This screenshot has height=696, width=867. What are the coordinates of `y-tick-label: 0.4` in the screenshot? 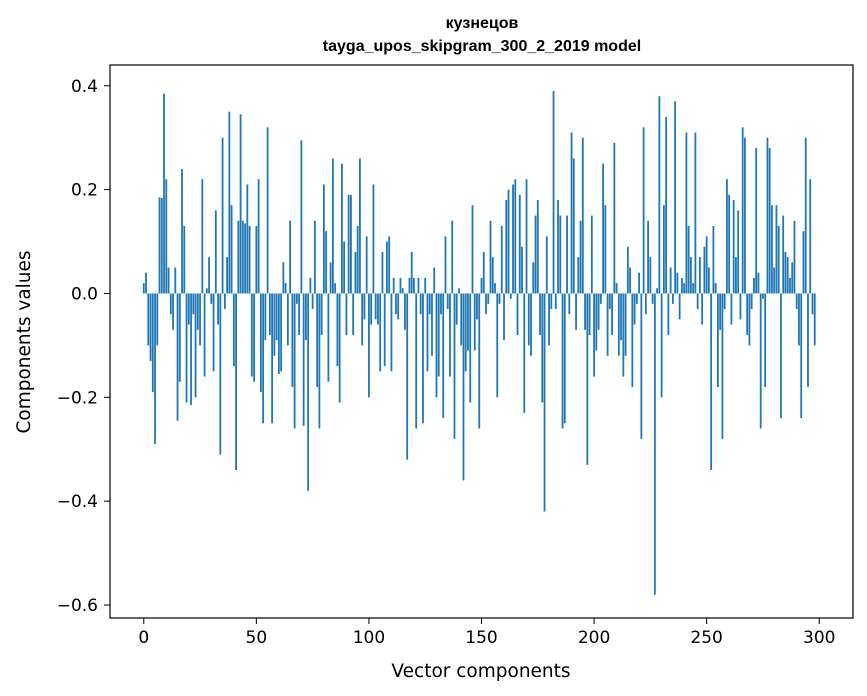 It's located at (84, 87).